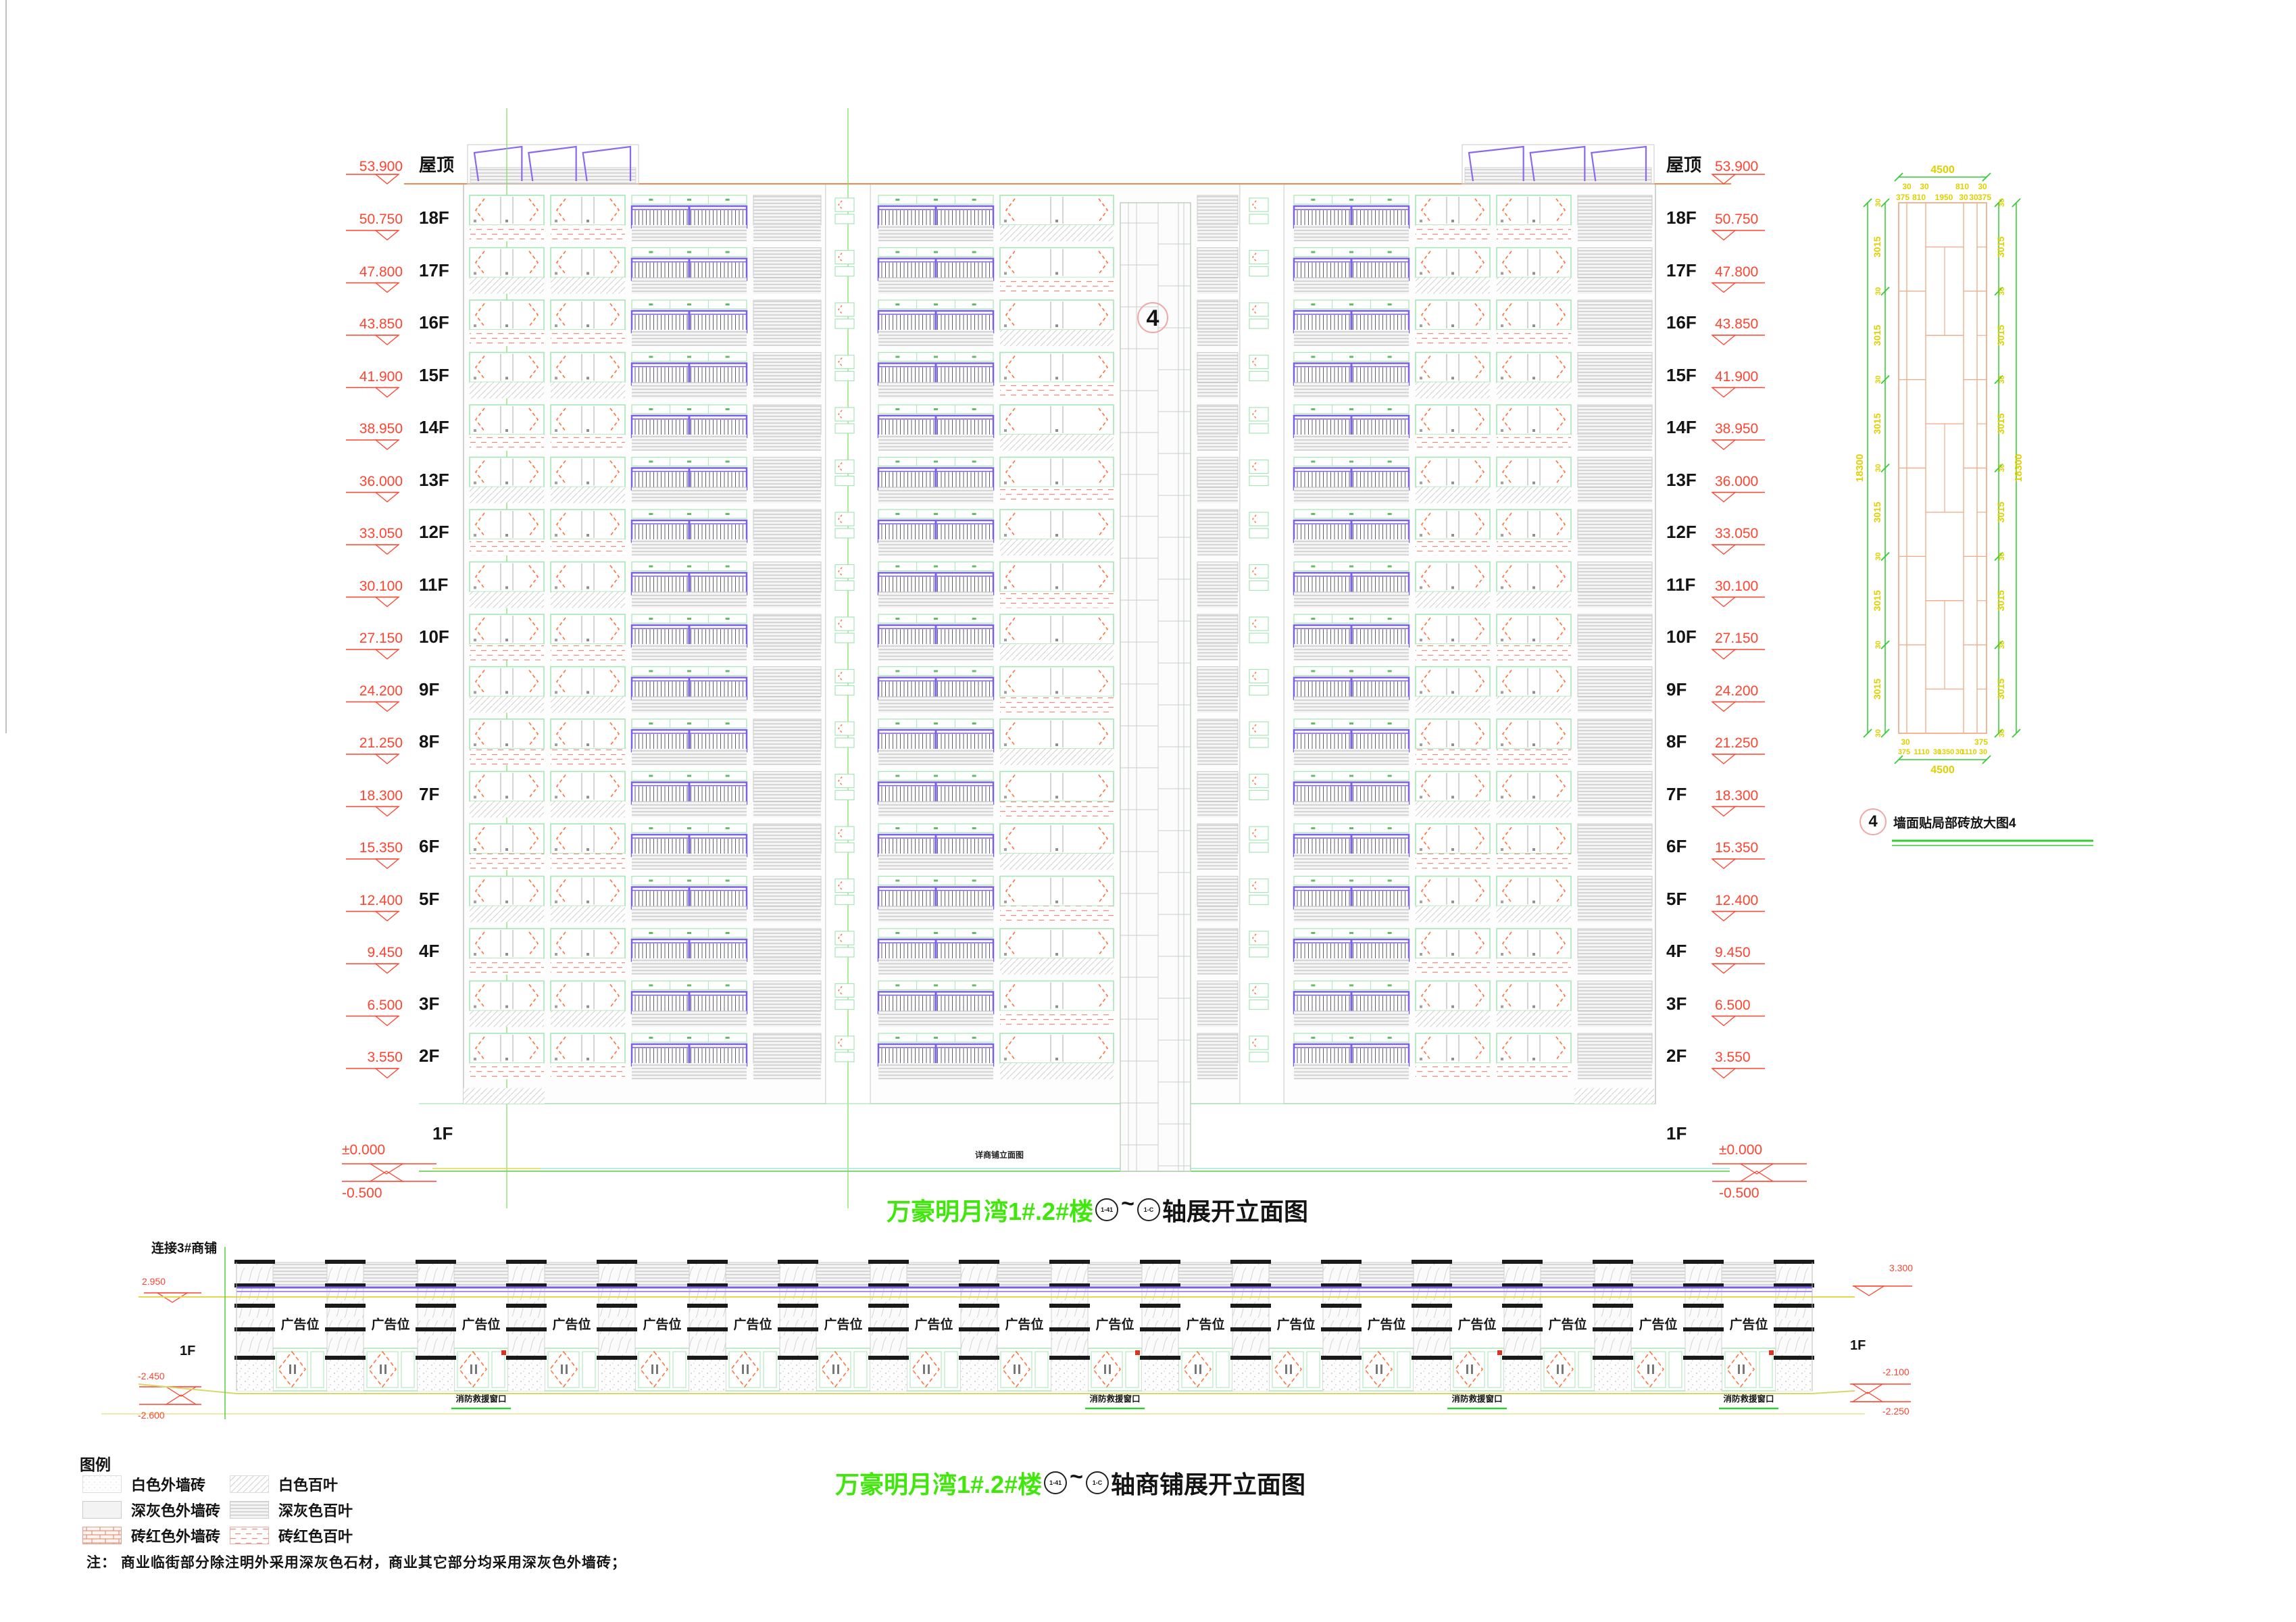  Describe the element at coordinates (362, 1193) in the screenshot. I see `level-left-minus: -0.500` at that location.